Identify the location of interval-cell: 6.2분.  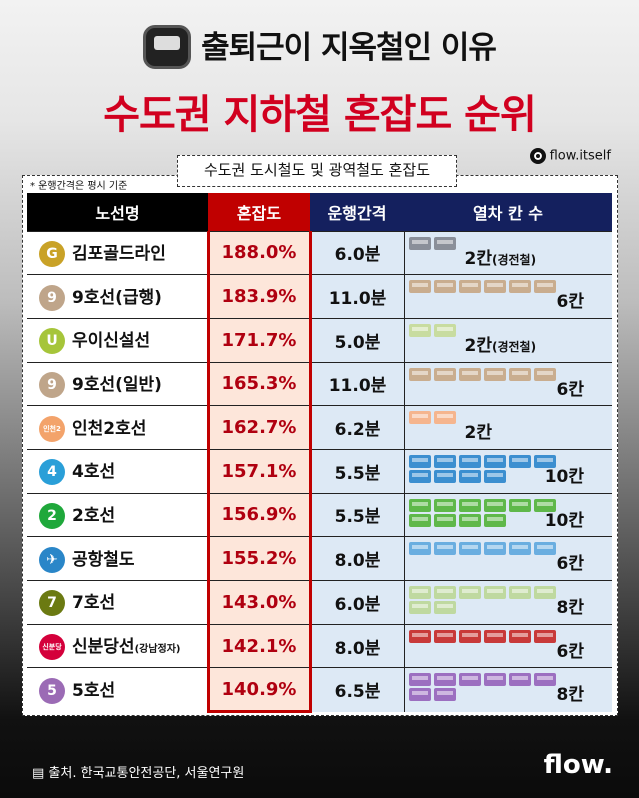
(357, 427).